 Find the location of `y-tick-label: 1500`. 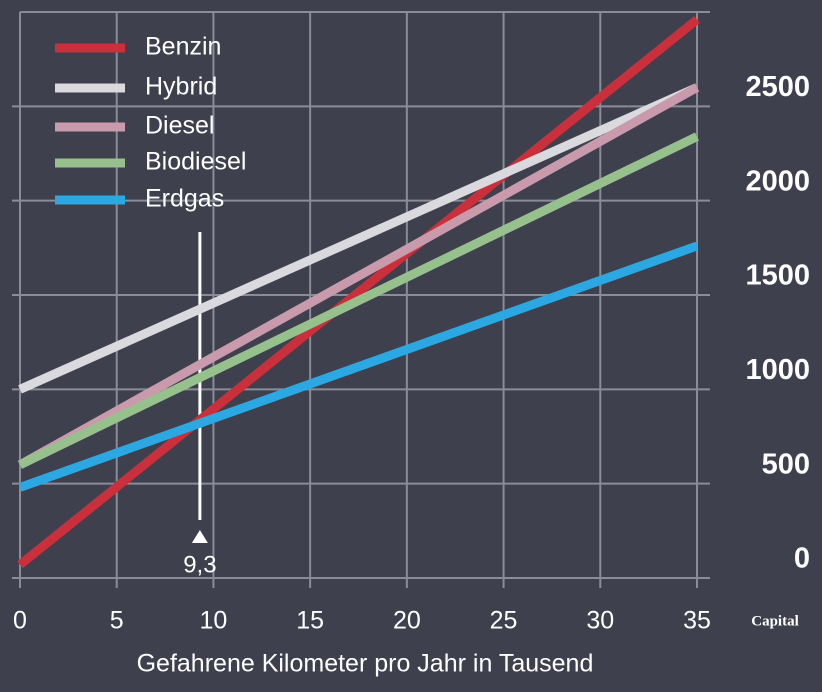

y-tick-label: 1500 is located at coordinates (777, 276).